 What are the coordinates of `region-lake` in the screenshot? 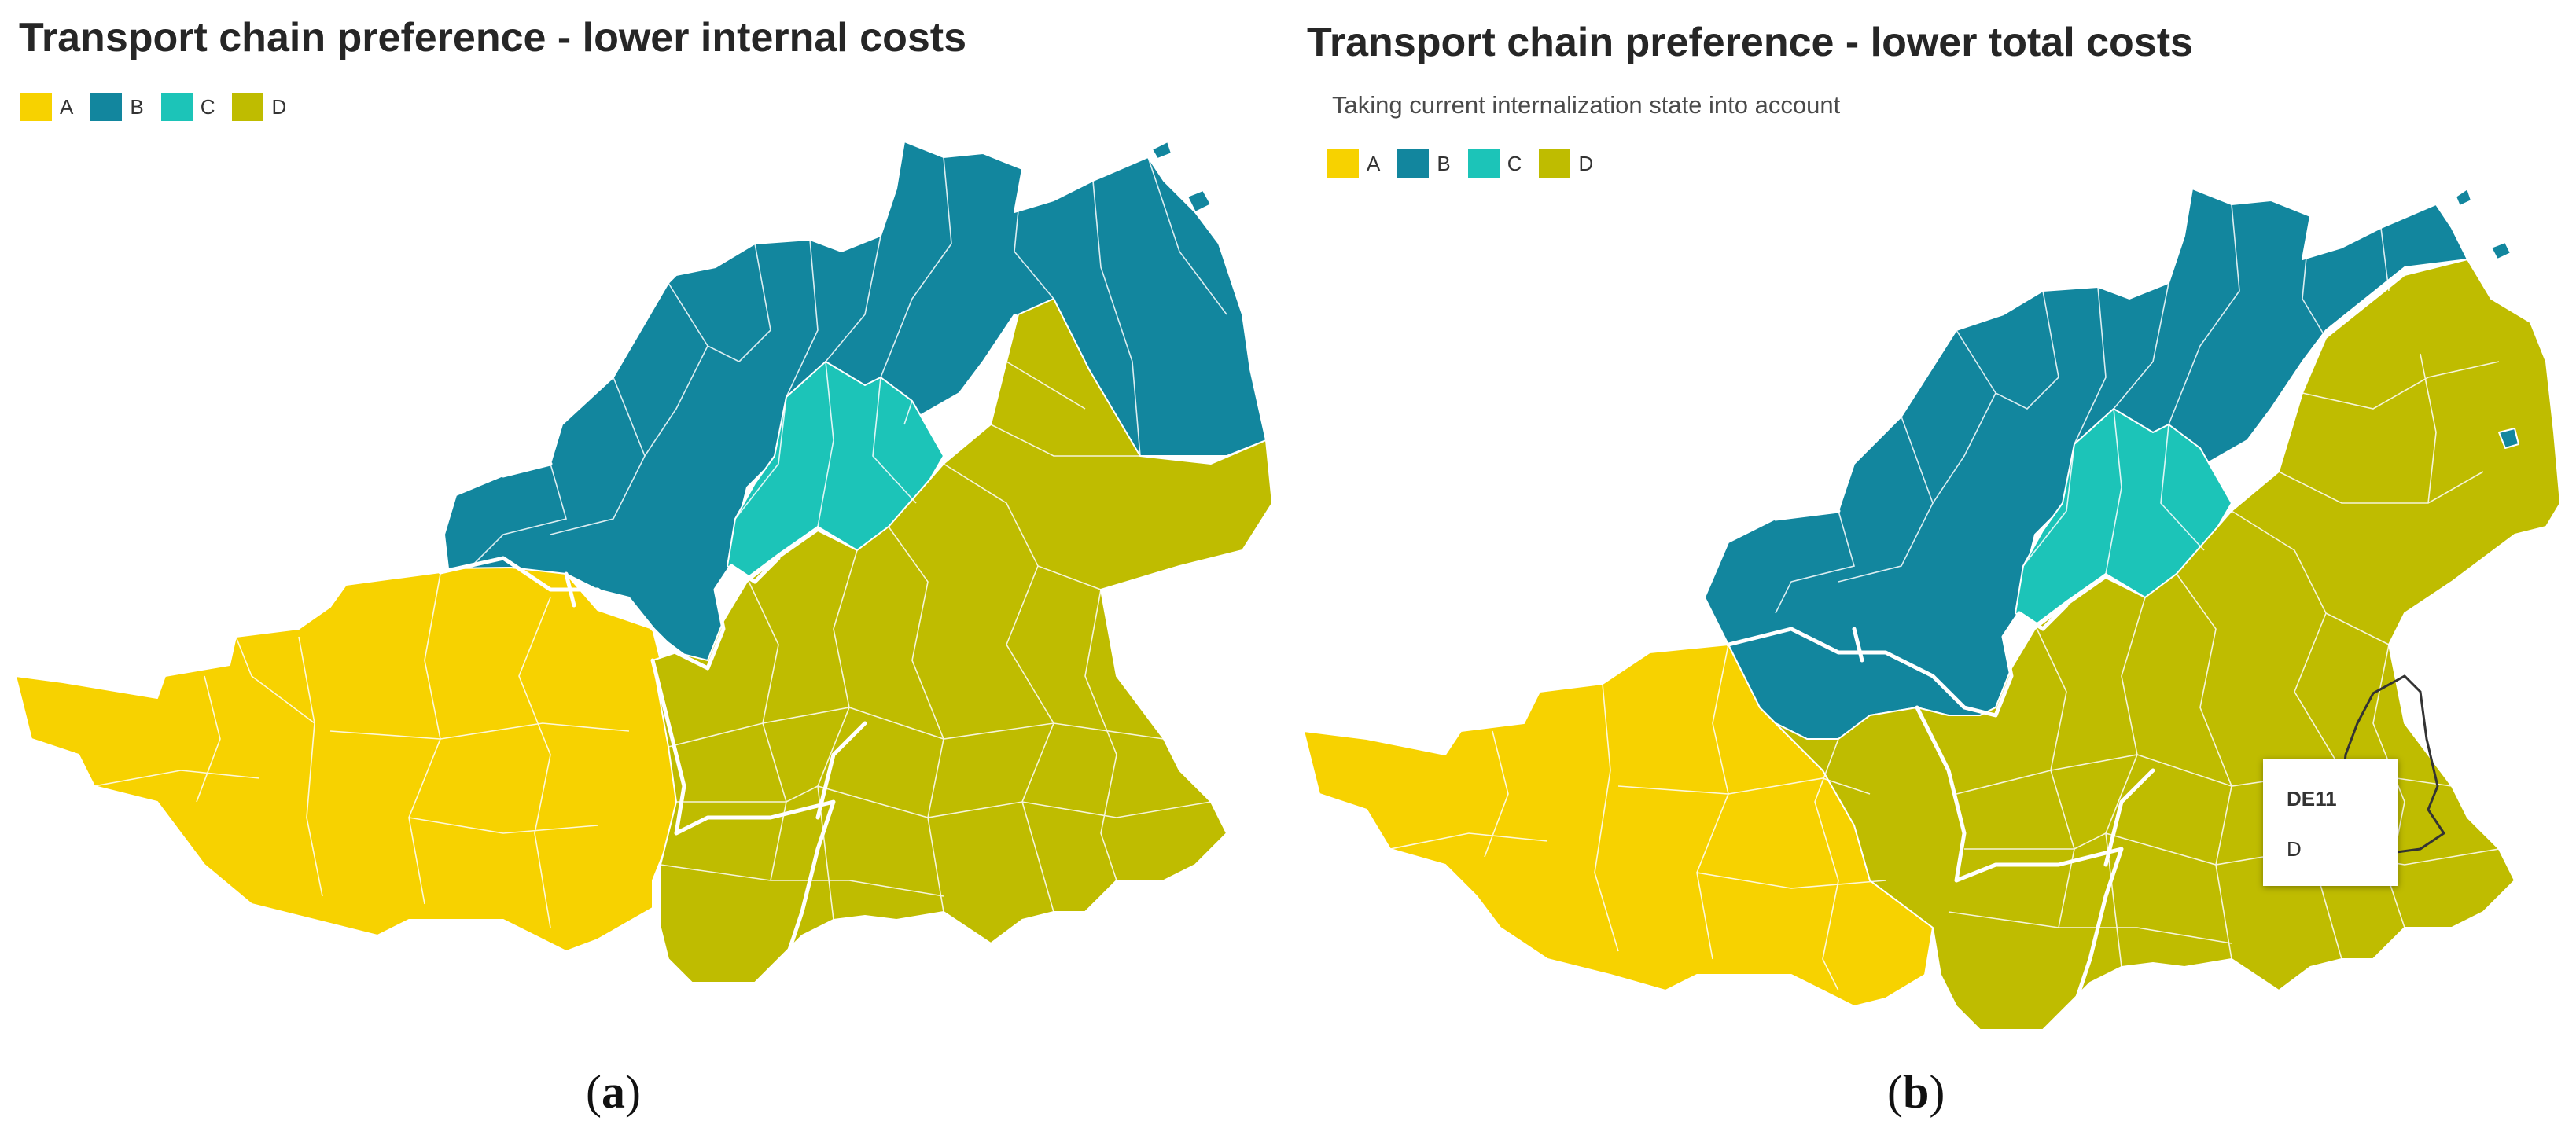 It's located at (2508, 439).